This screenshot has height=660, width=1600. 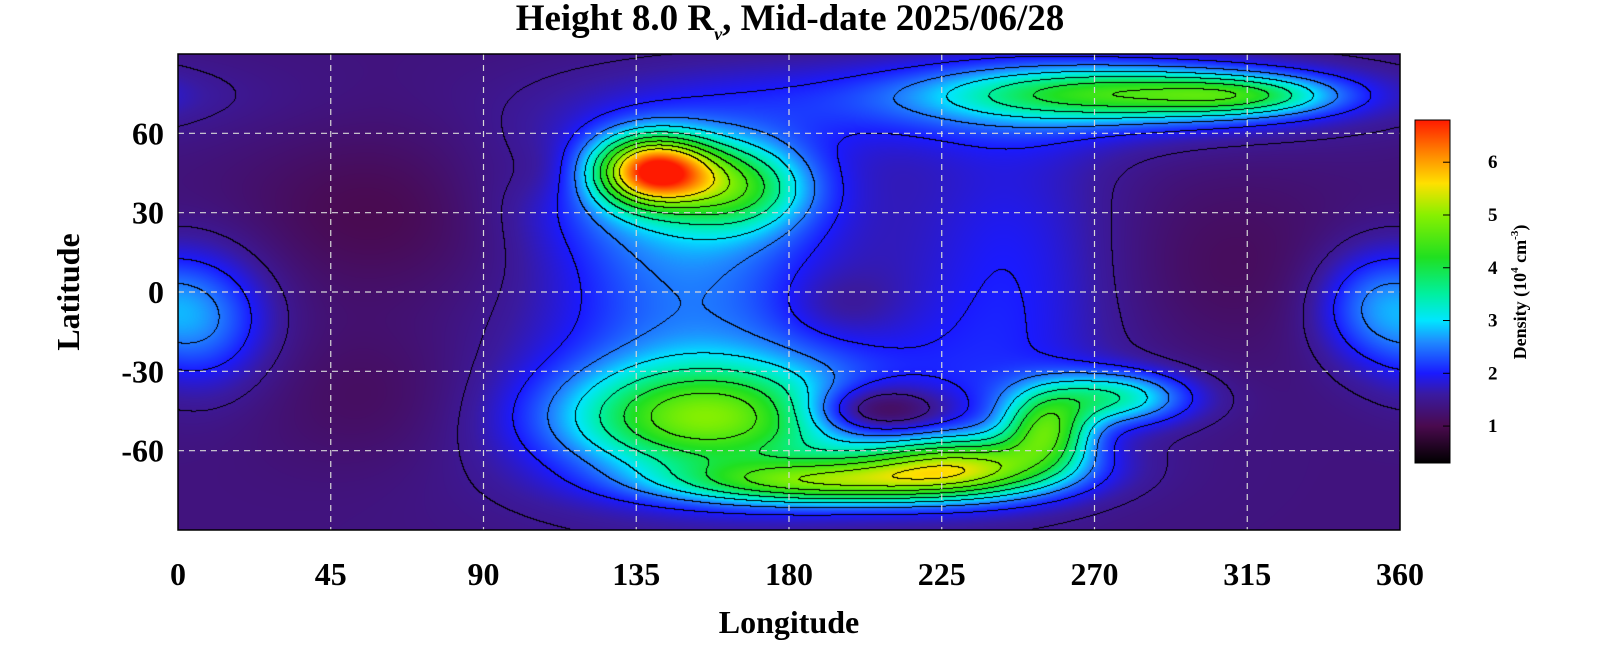 I want to click on x-tick-label-225: 225, so click(x=942, y=574).